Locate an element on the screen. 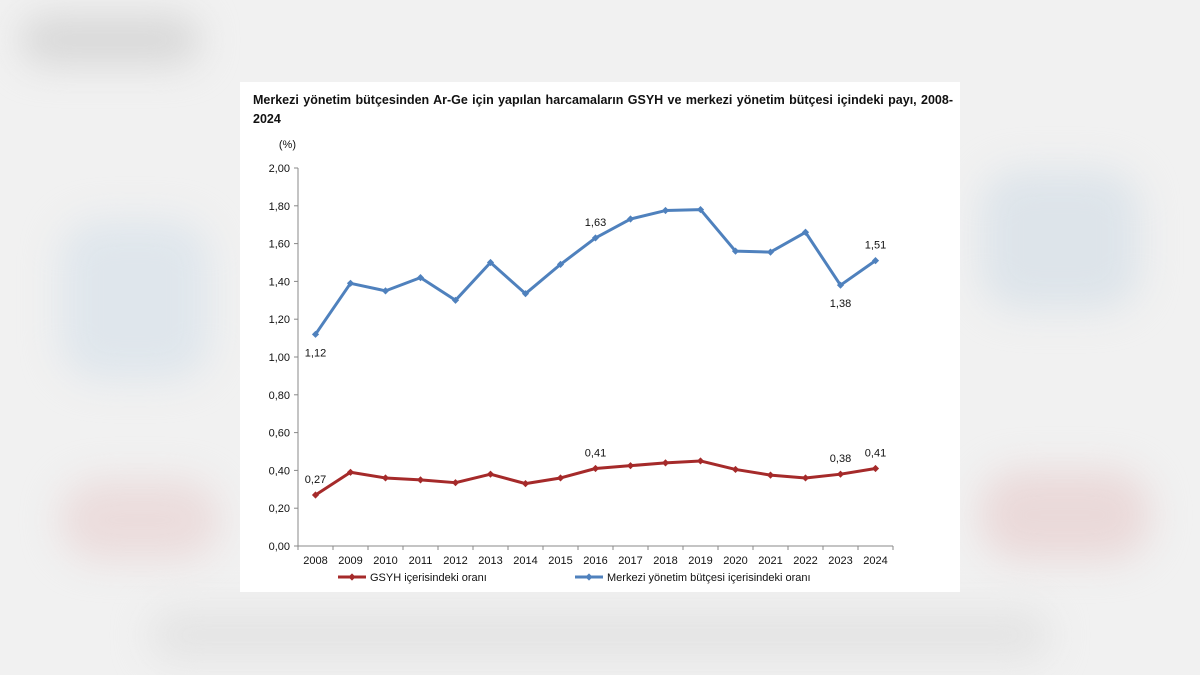 This screenshot has height=675, width=1200. x-tick-label: 2009 is located at coordinates (350, 561).